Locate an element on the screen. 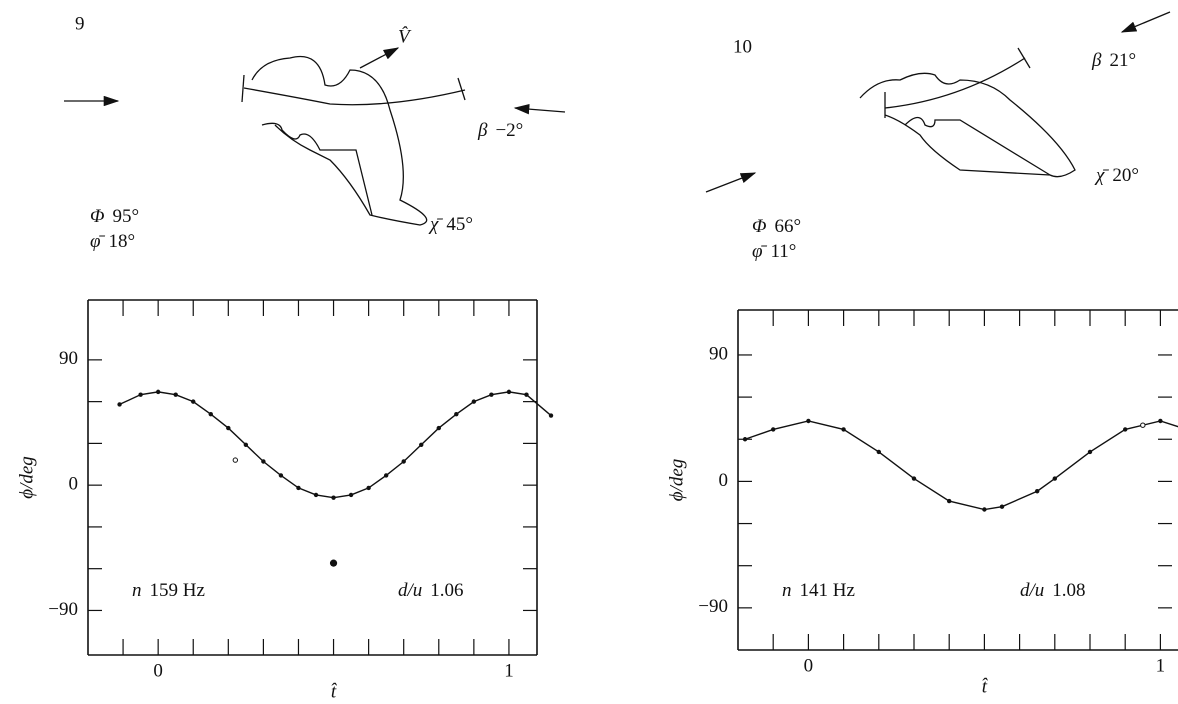 The width and height of the screenshot is (1178, 704). value: 95° is located at coordinates (125, 216).